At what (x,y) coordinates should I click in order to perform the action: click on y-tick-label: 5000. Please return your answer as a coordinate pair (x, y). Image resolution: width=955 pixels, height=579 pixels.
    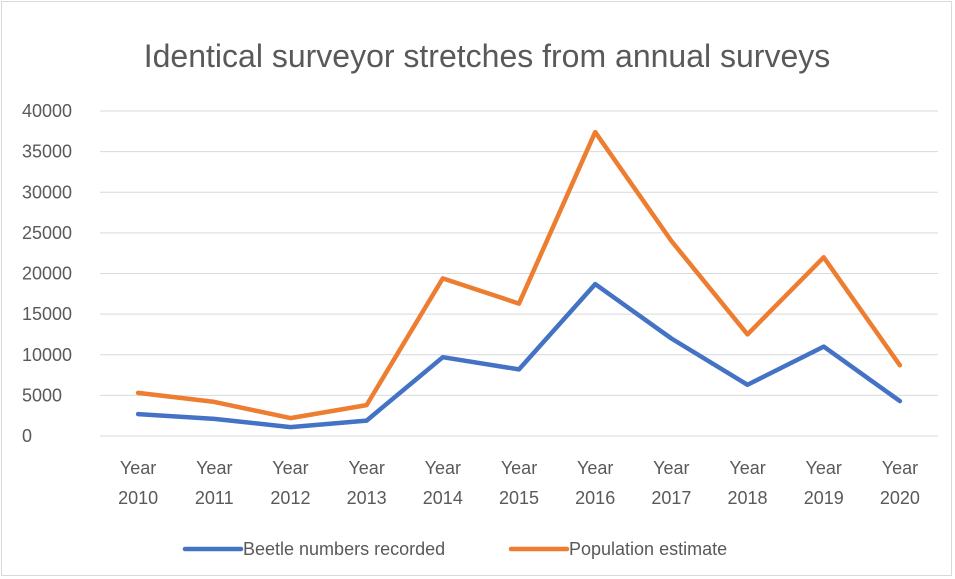
    Looking at the image, I should click on (42, 395).